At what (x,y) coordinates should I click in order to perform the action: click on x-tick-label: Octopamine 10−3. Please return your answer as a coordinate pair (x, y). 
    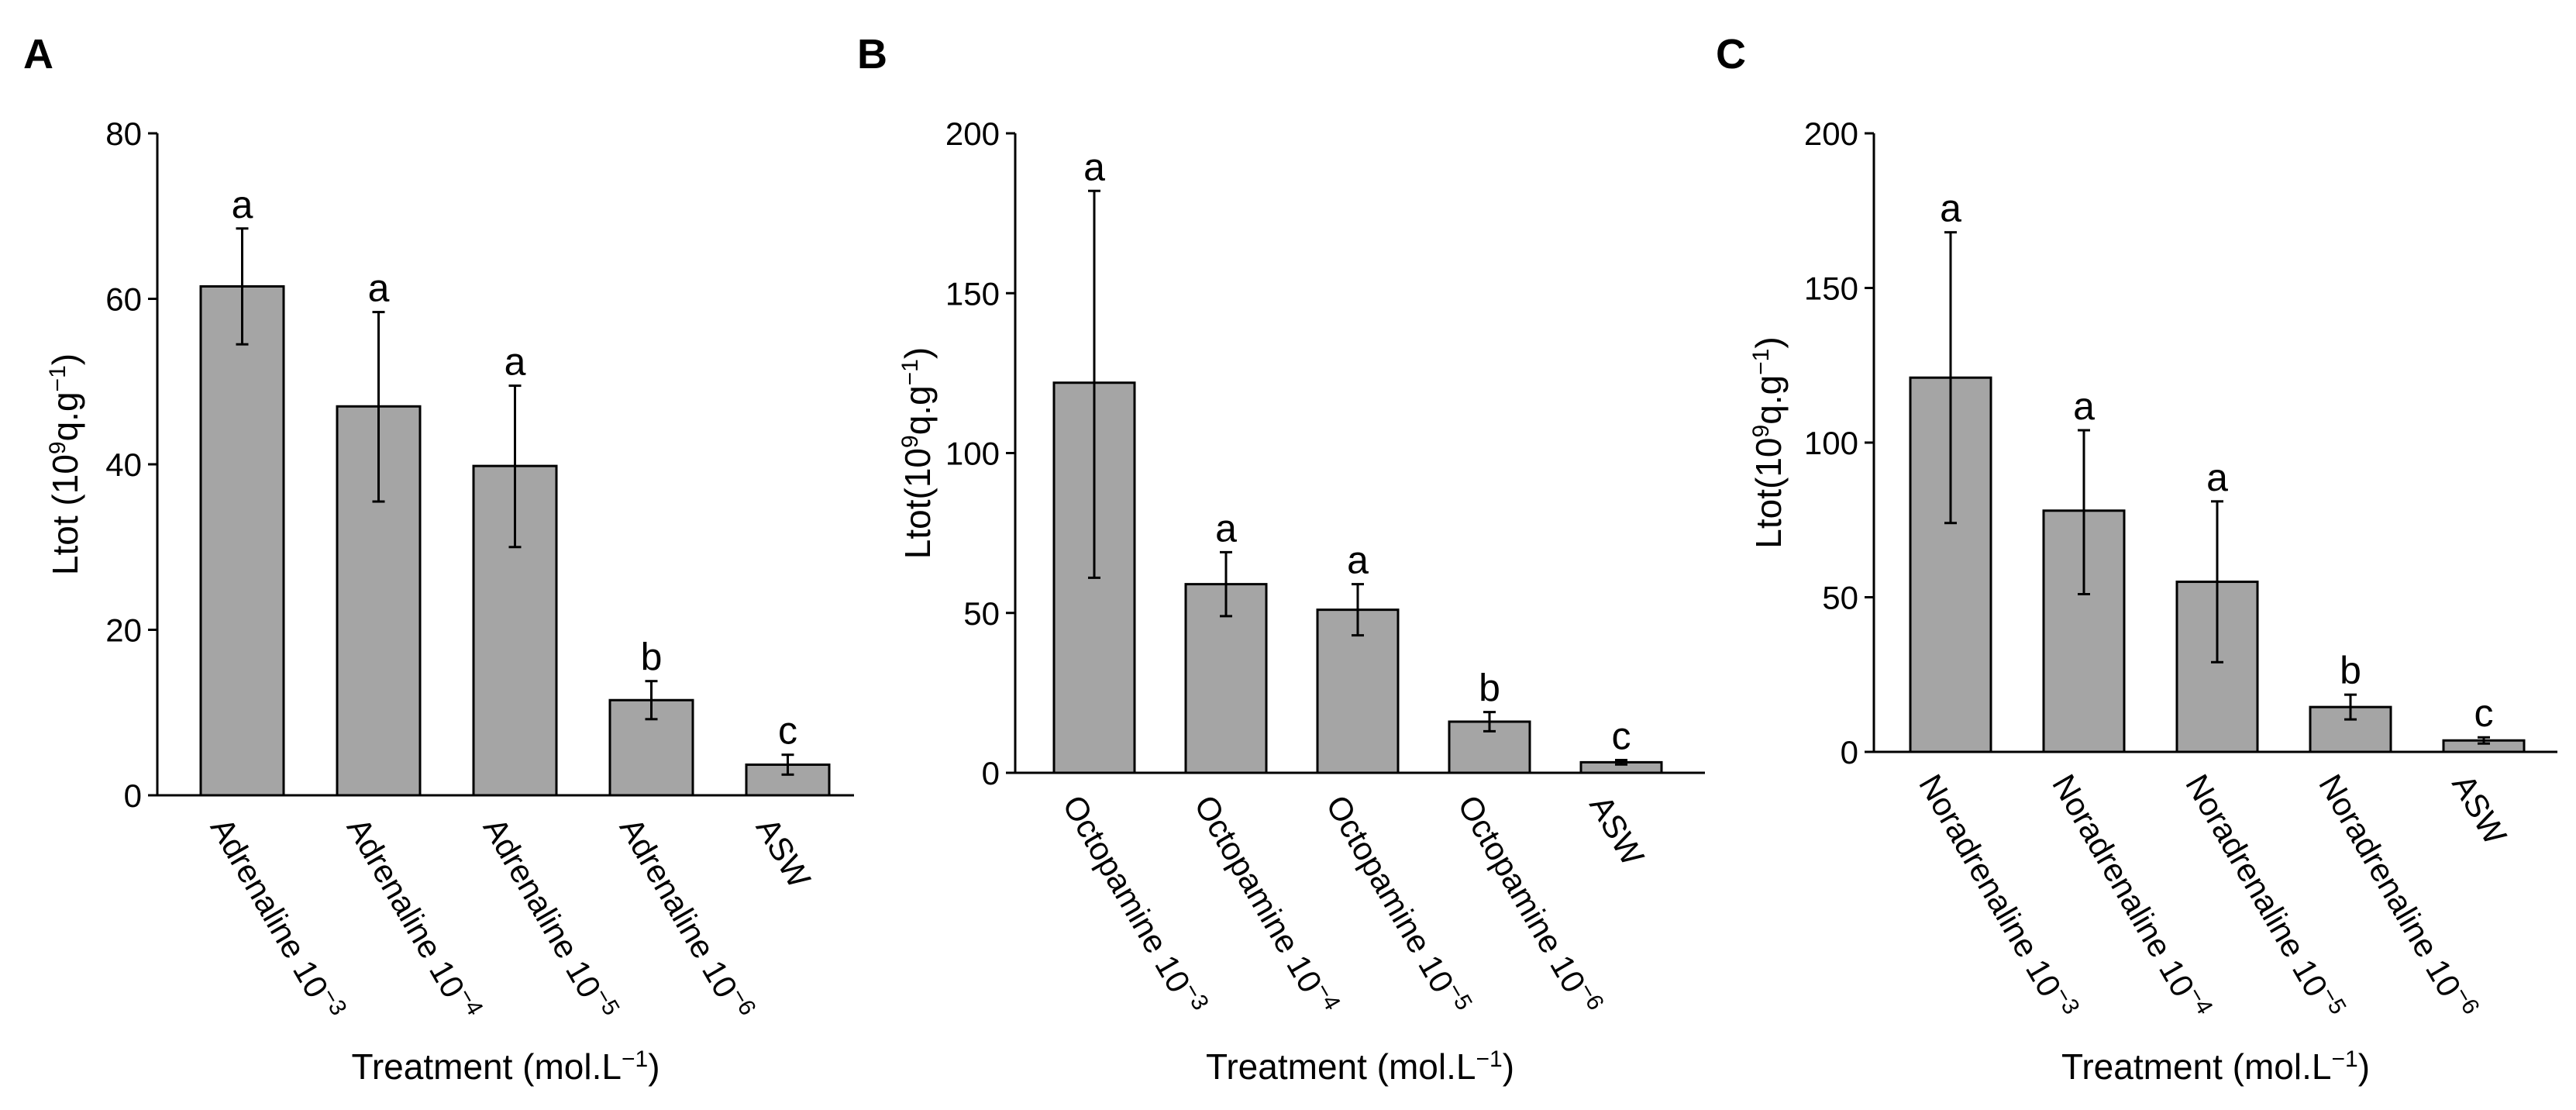
    Looking at the image, I should click on (1135, 905).